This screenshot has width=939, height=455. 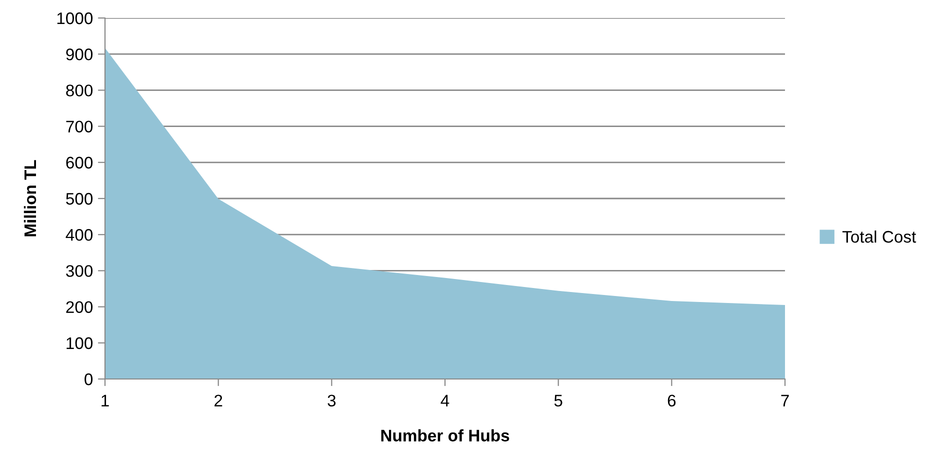 What do you see at coordinates (79, 54) in the screenshot?
I see `y-tick-label: 900` at bounding box center [79, 54].